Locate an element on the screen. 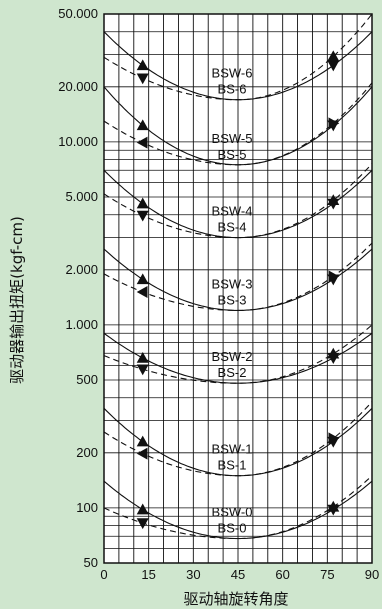 Image resolution: width=382 pixels, height=609 pixels. curve-label-bs-0: BS-0 is located at coordinates (232, 528).